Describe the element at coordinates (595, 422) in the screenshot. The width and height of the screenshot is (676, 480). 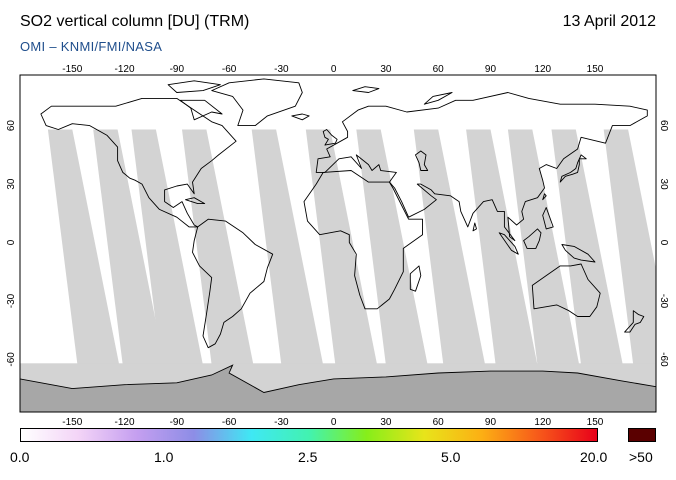
I see `lon-tick-bottom-10: 150` at that location.